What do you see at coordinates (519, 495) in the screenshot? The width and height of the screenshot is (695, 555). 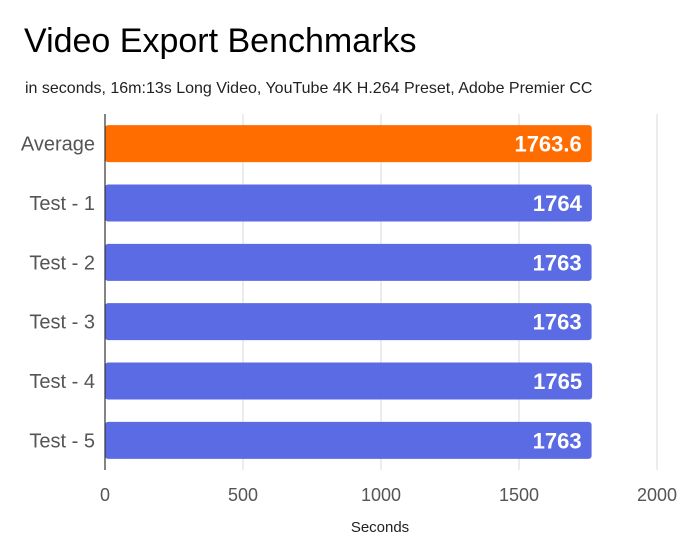 I see `x-tick-label: 1500` at bounding box center [519, 495].